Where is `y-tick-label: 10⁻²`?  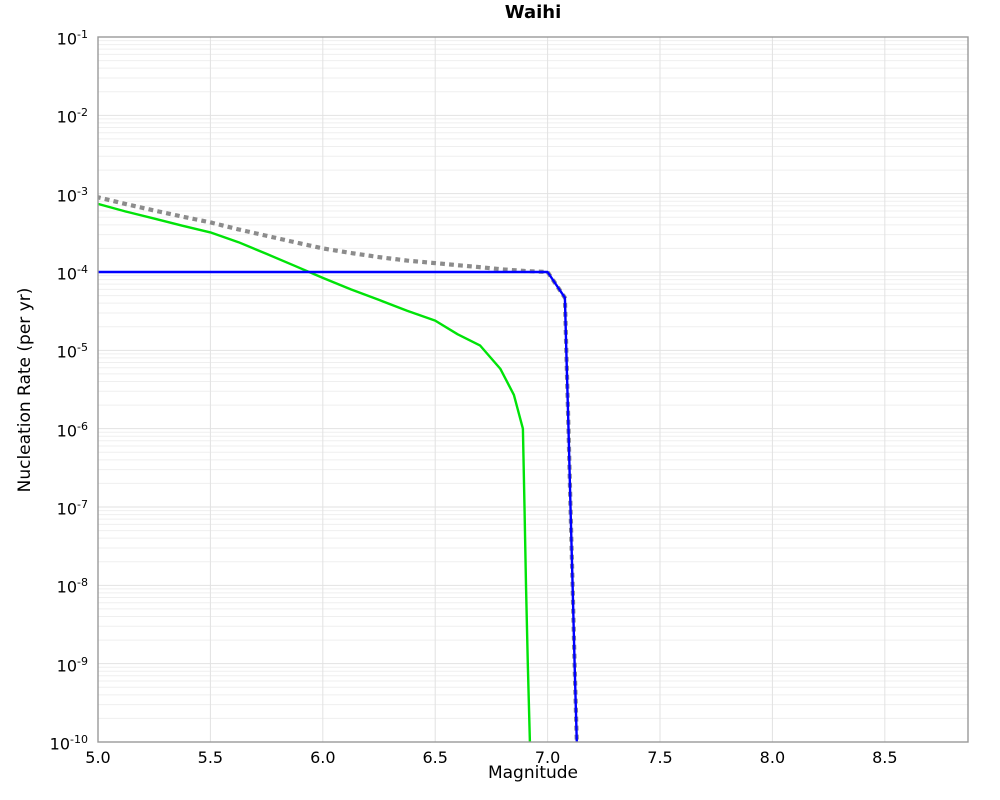
y-tick-label: 10⁻² is located at coordinates (72, 116).